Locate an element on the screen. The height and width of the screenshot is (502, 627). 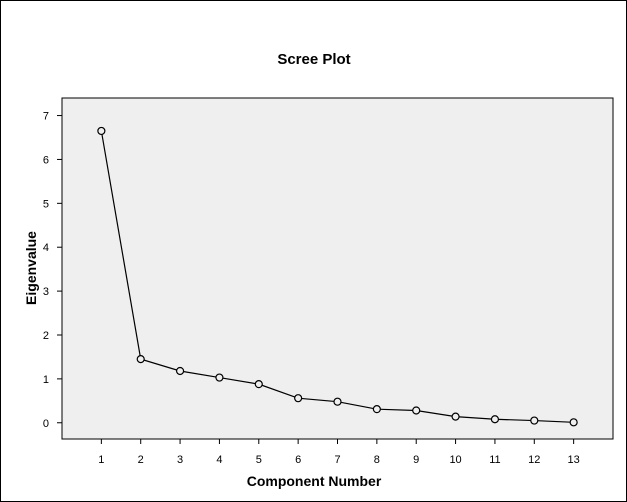
y-tick-label: 0 is located at coordinates (46, 424).